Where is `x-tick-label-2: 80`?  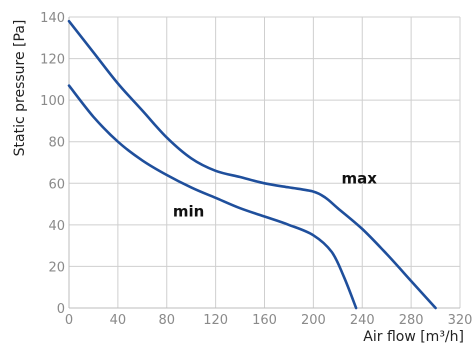 x-tick-label-2: 80 is located at coordinates (166, 320).